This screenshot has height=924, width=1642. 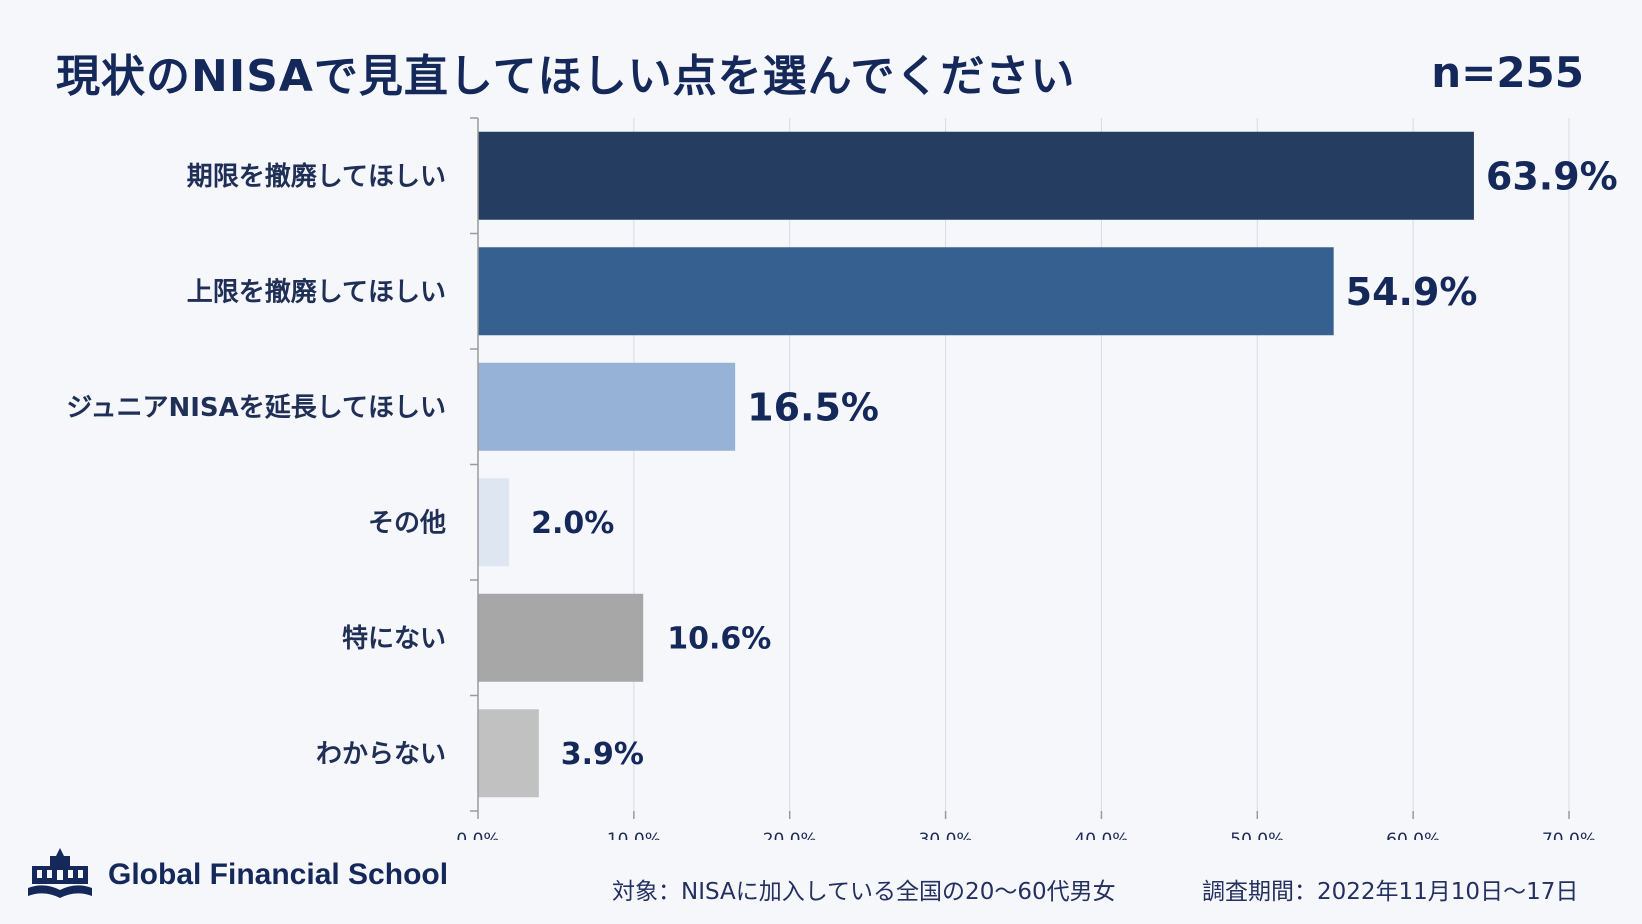 I want to click on category-label: わからない, so click(x=381, y=754).